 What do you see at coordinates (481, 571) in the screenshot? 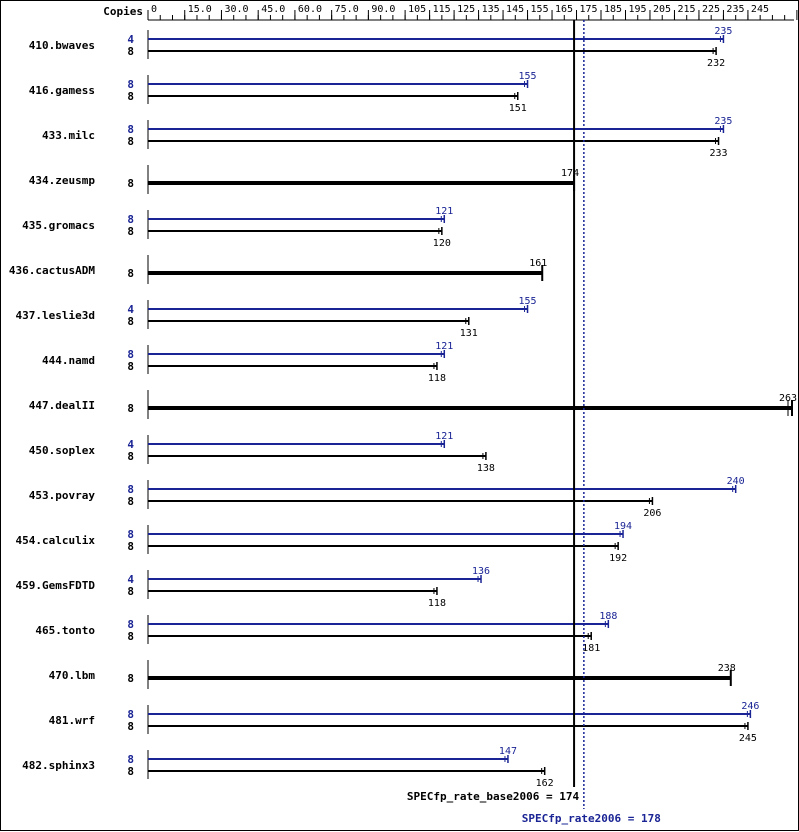
I see `peak-value-label: 136` at bounding box center [481, 571].